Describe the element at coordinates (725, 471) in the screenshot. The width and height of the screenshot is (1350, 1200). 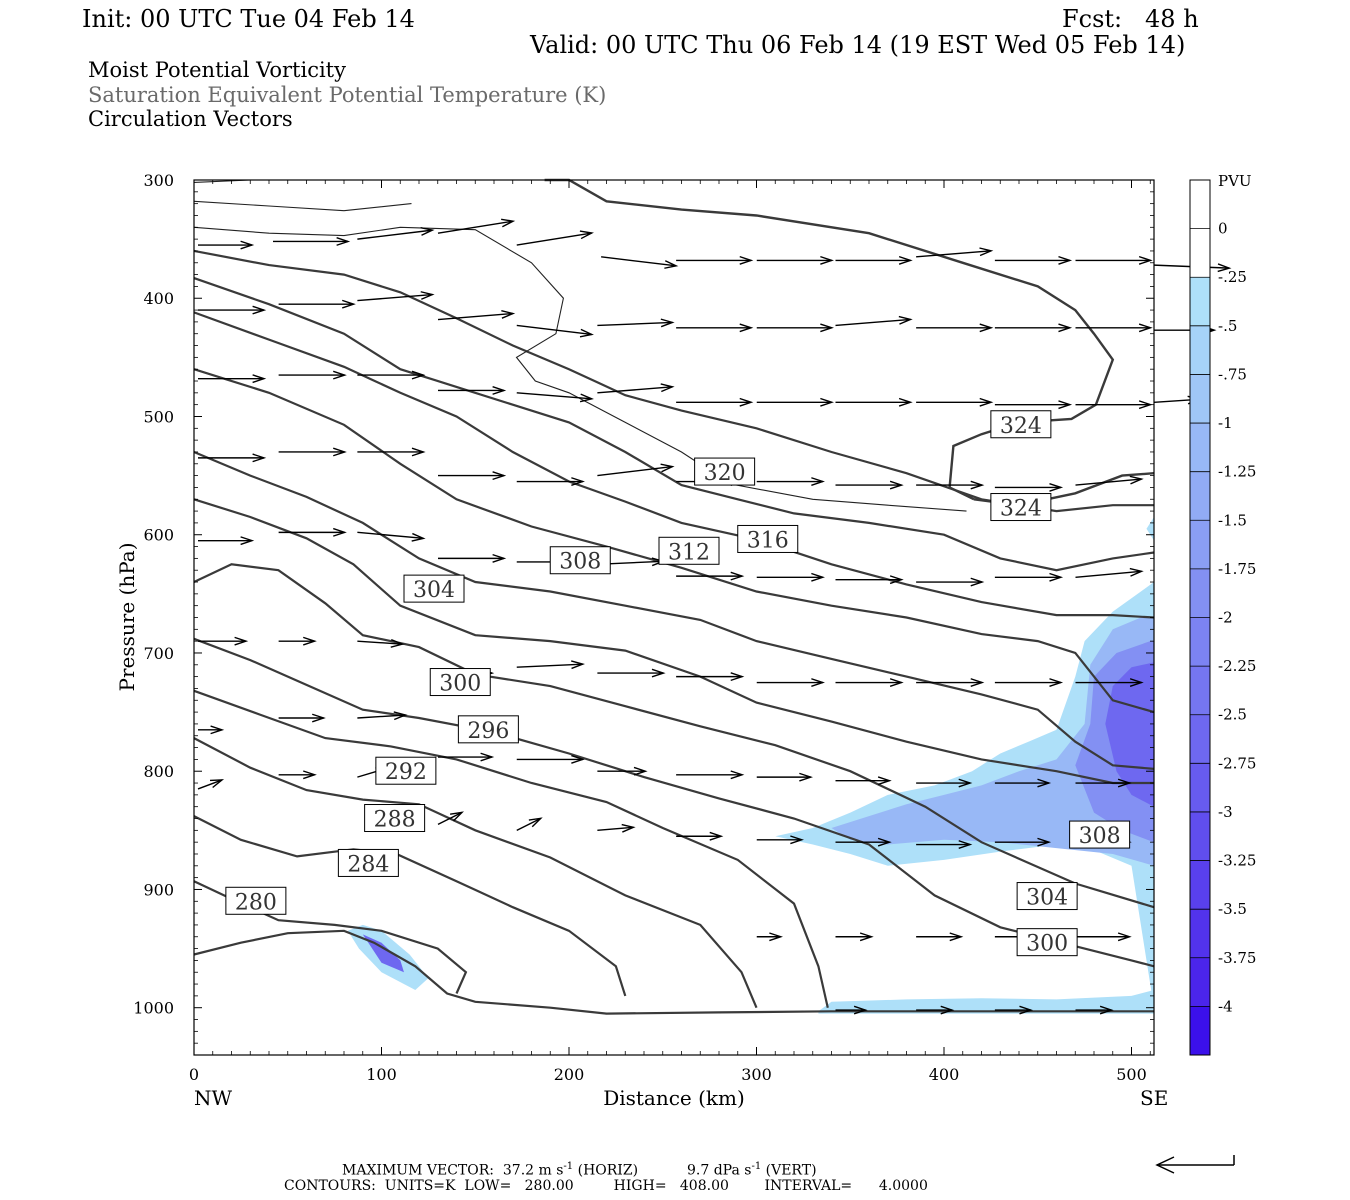
I see `contour-label-10: 320` at that location.